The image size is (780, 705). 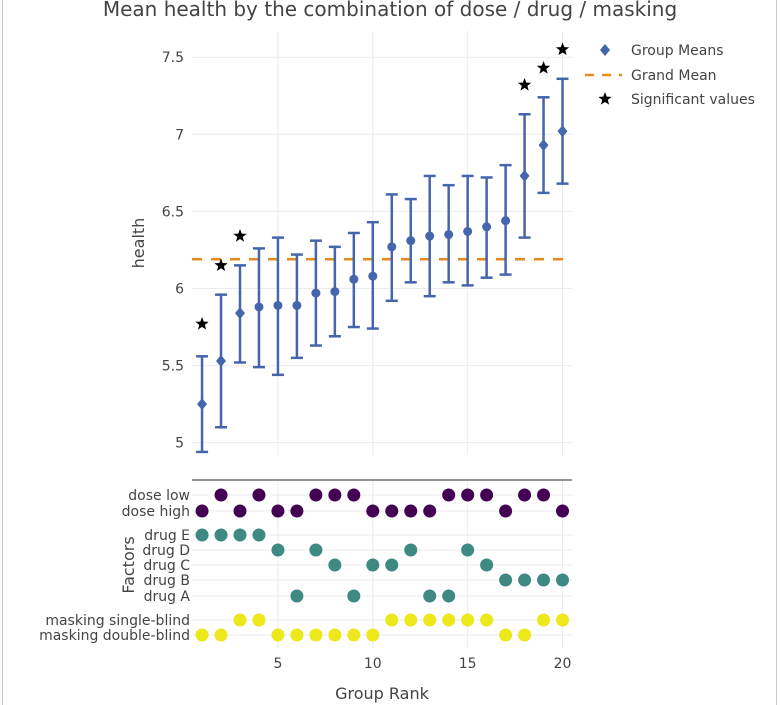 What do you see at coordinates (167, 597) in the screenshot?
I see `factor-label: drug A` at bounding box center [167, 597].